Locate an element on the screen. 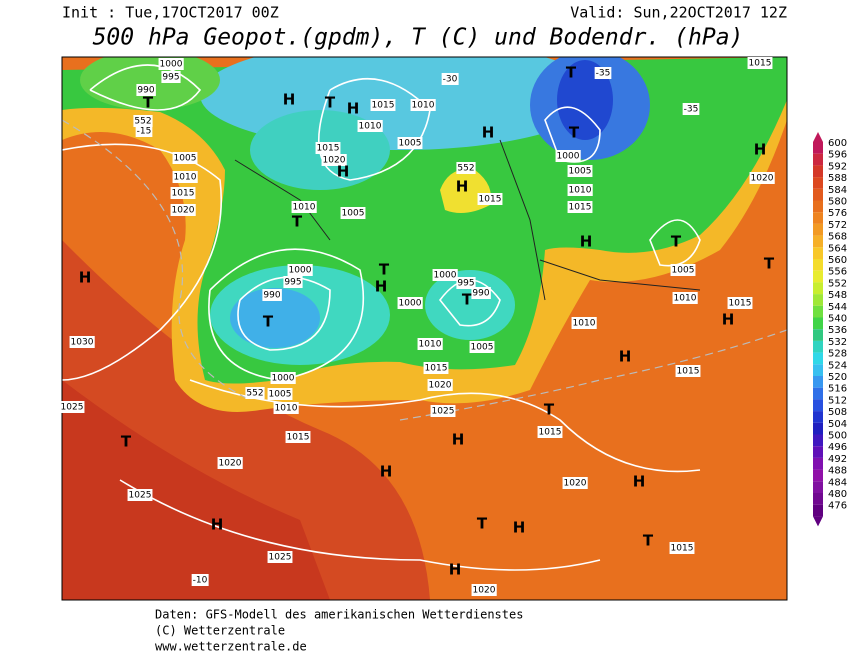 The image size is (850, 657). isoline-label: 1005 is located at coordinates (482, 348).